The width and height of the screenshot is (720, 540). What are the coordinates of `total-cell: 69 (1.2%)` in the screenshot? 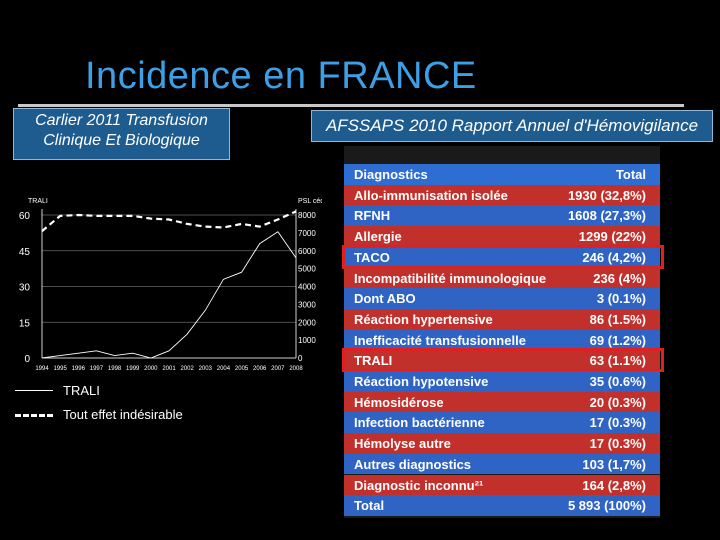 It's located at (617, 340).